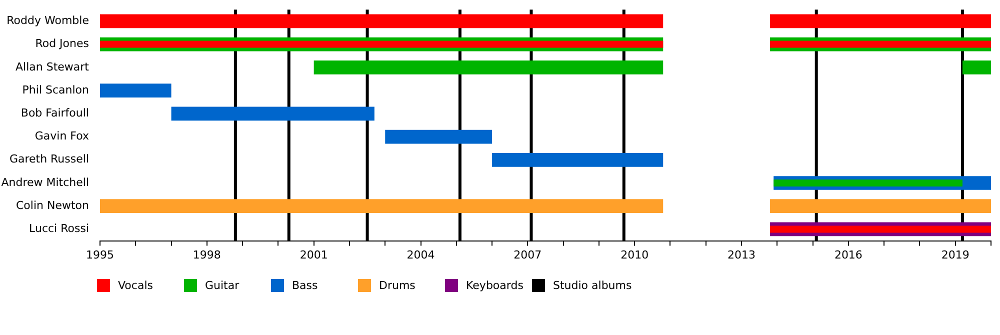  I want to click on x-tick-label: 2007, so click(528, 255).